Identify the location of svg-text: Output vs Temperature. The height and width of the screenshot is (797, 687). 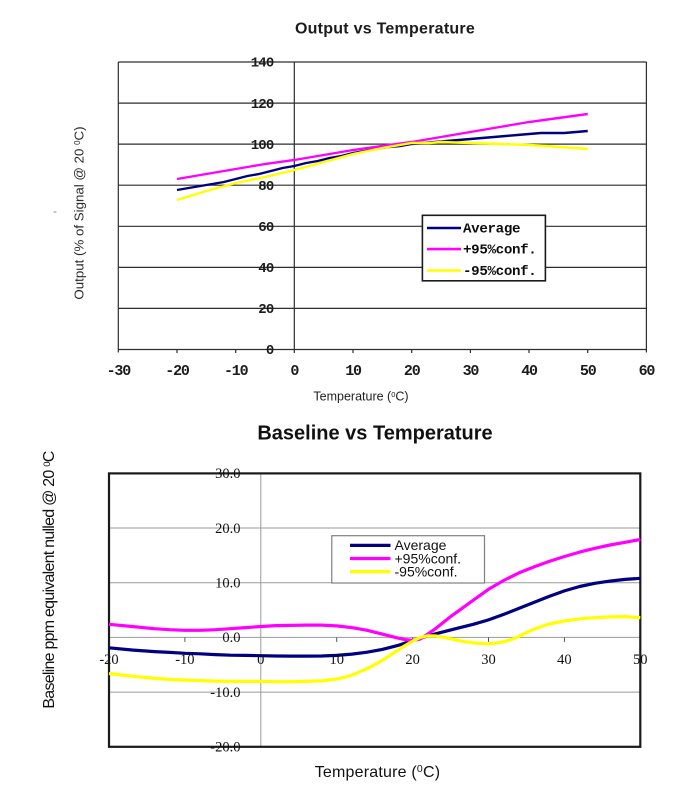
(385, 29).